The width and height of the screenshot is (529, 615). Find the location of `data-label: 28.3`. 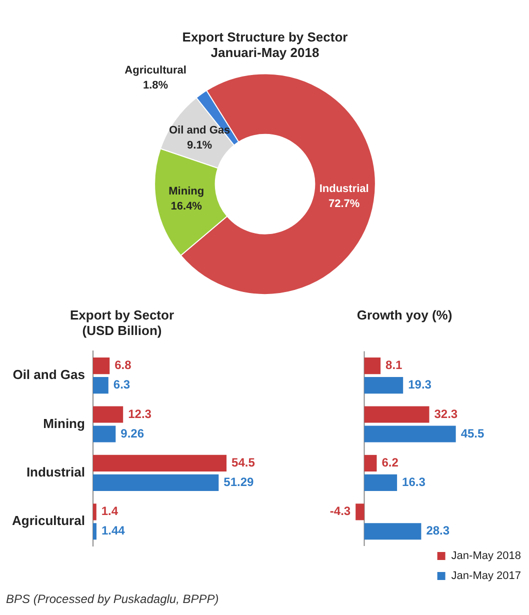

data-label: 28.3 is located at coordinates (438, 531).